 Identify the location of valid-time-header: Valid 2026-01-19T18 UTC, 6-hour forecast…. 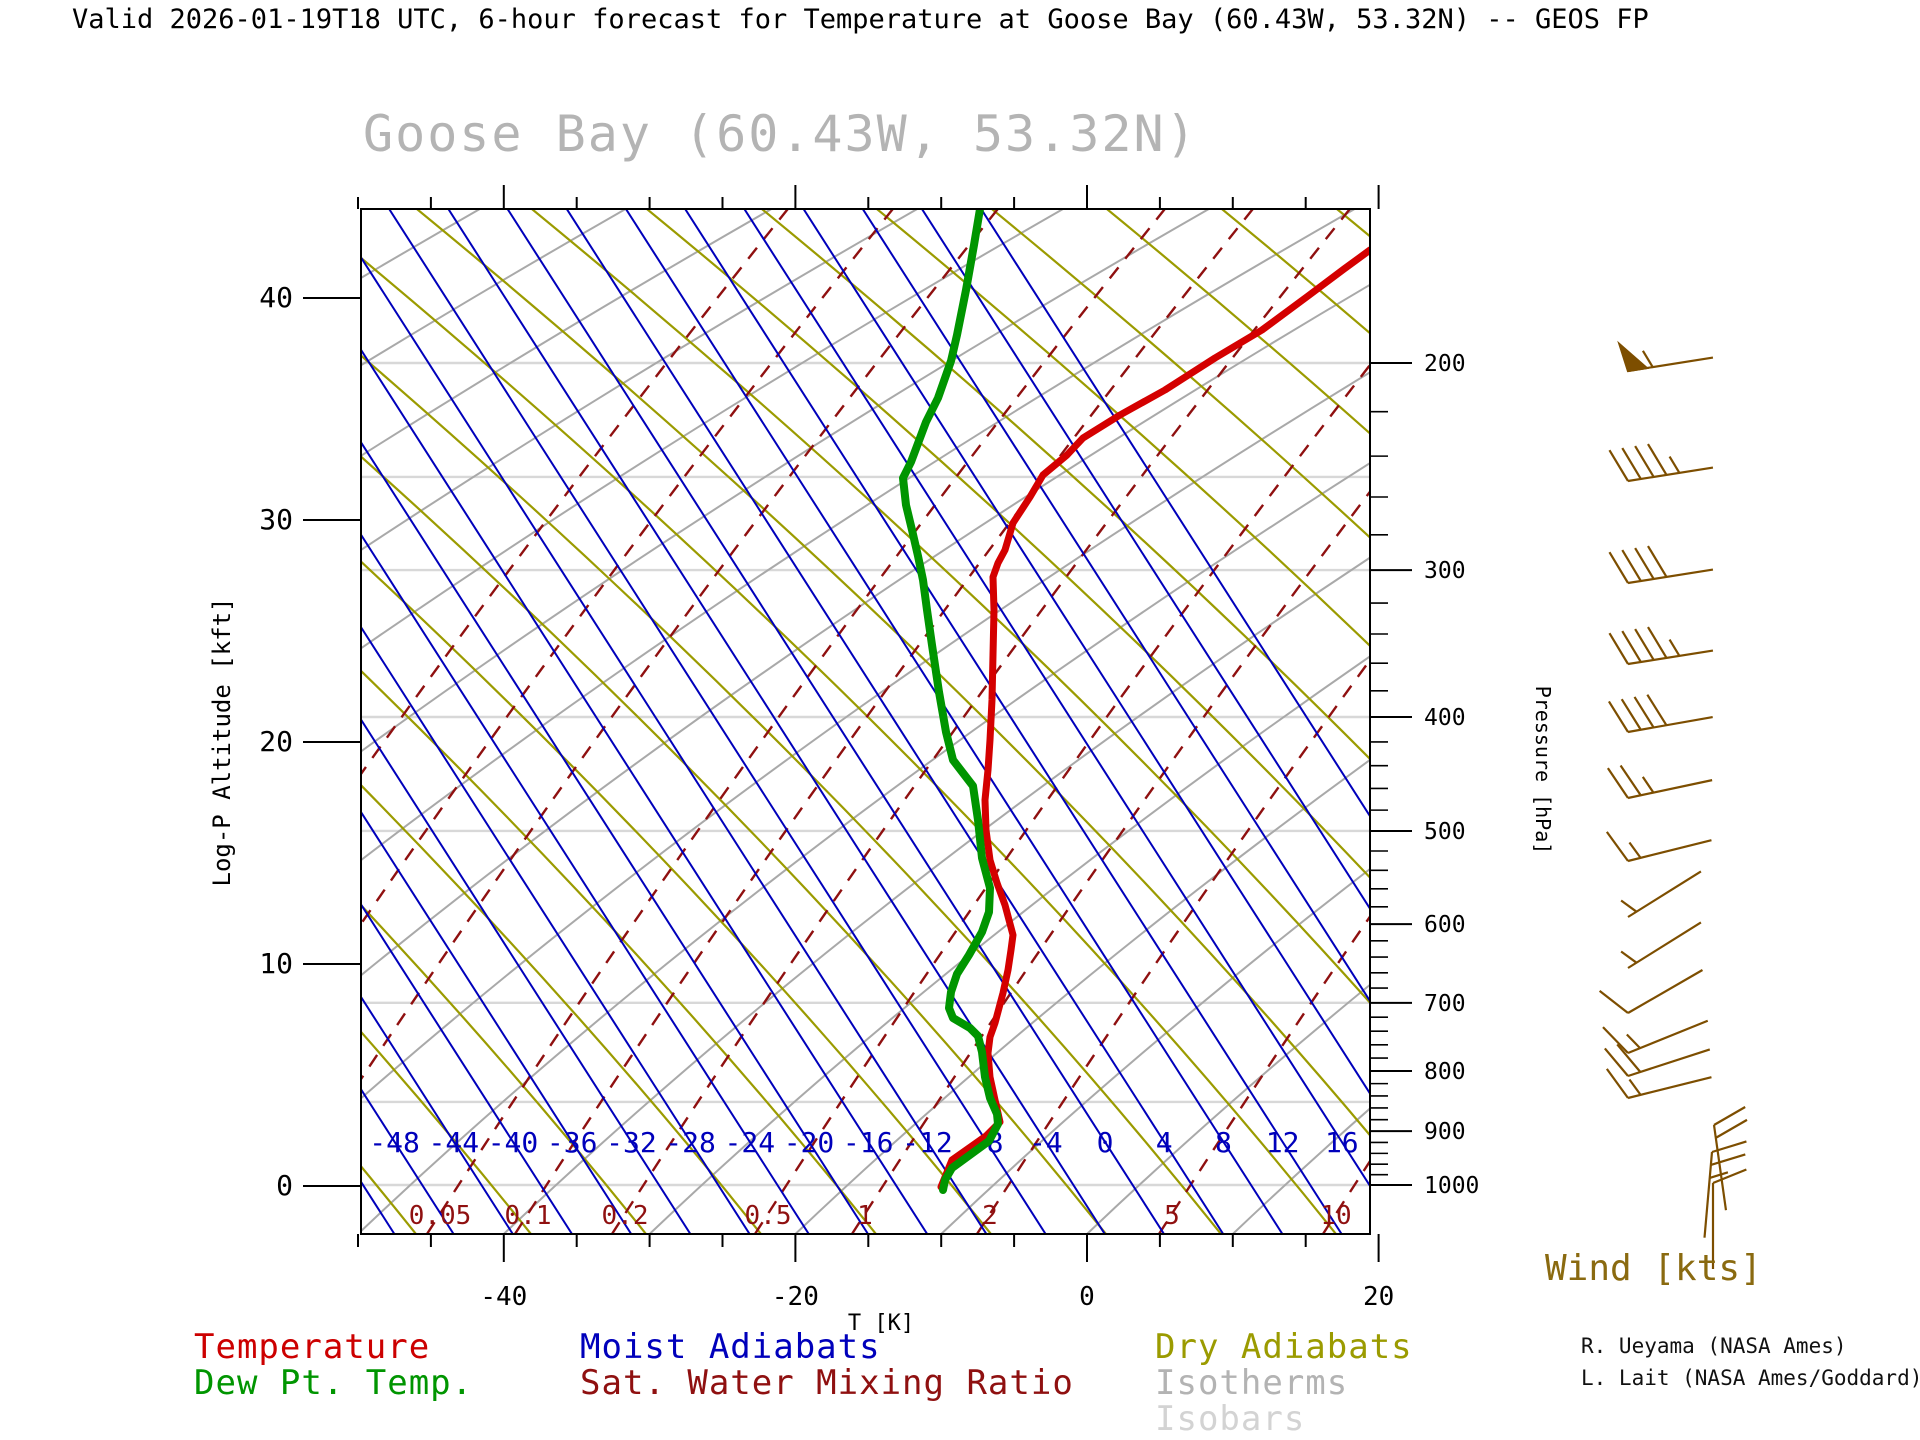
(860, 19).